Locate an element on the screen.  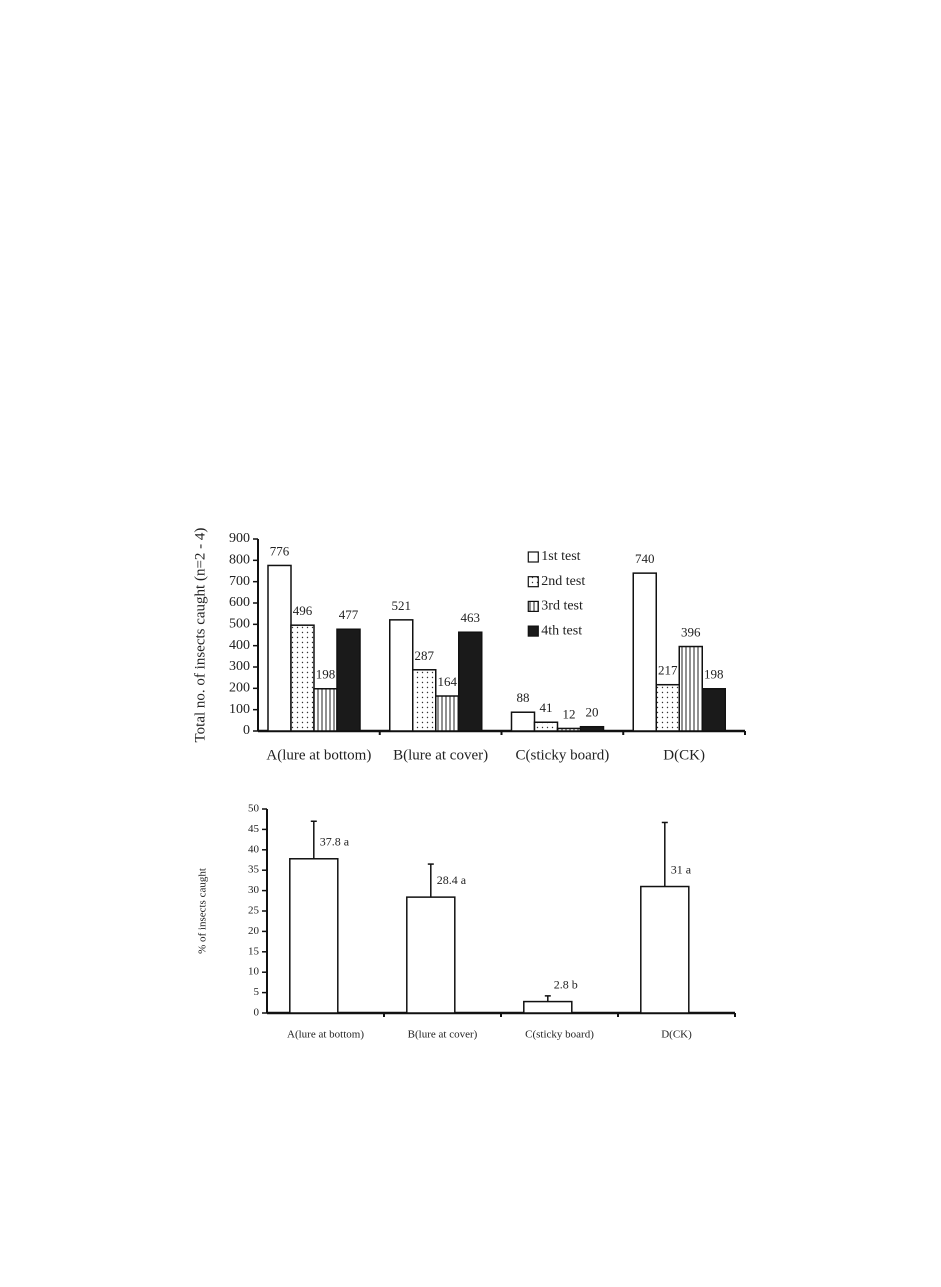
value-label: 164 is located at coordinates (448, 681).